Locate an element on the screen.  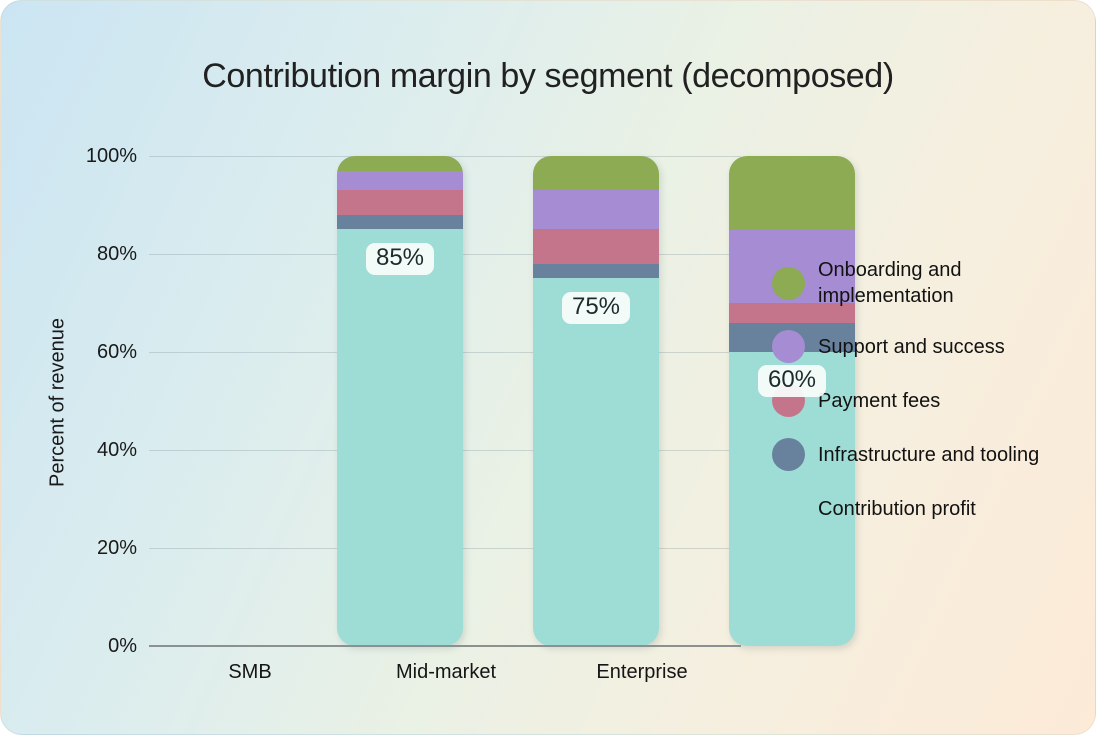
x-label-smb: SMB is located at coordinates (250, 672).